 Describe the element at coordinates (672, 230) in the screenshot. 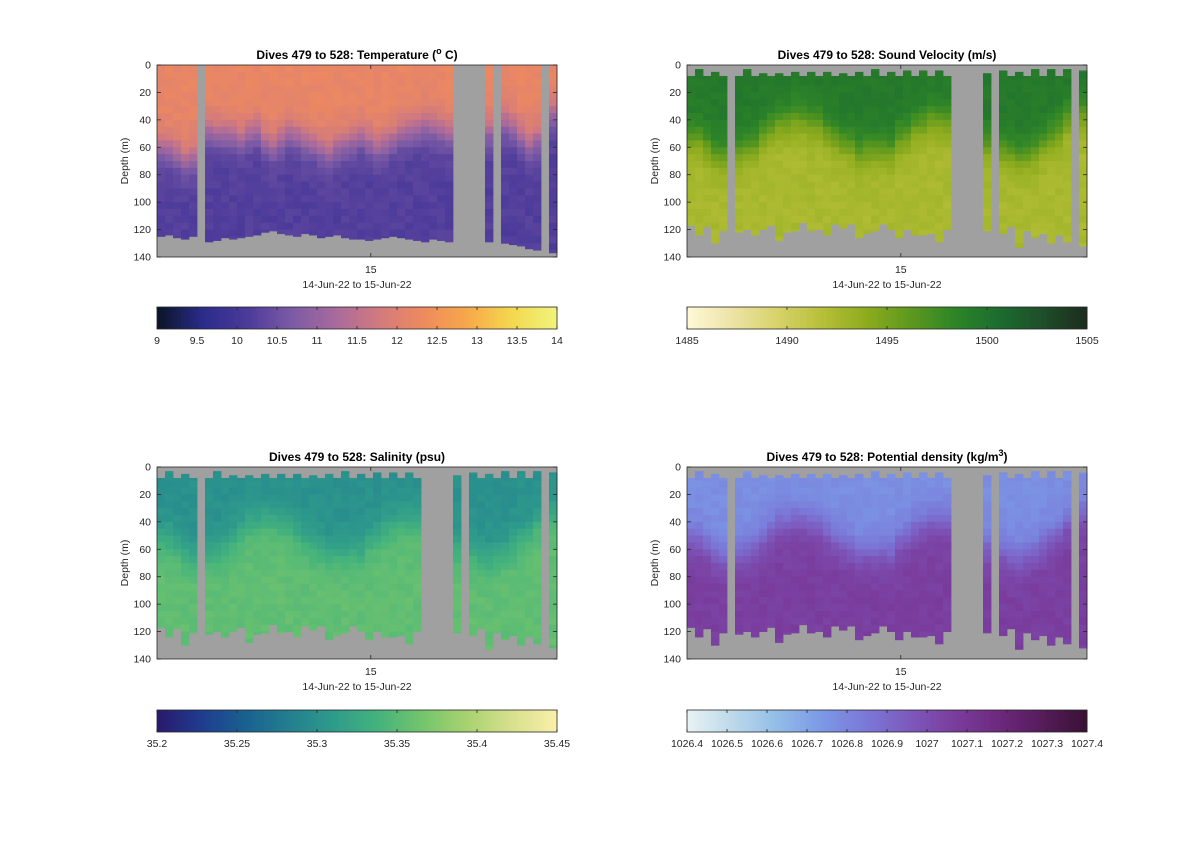

I see `y-tick-label: 120` at that location.